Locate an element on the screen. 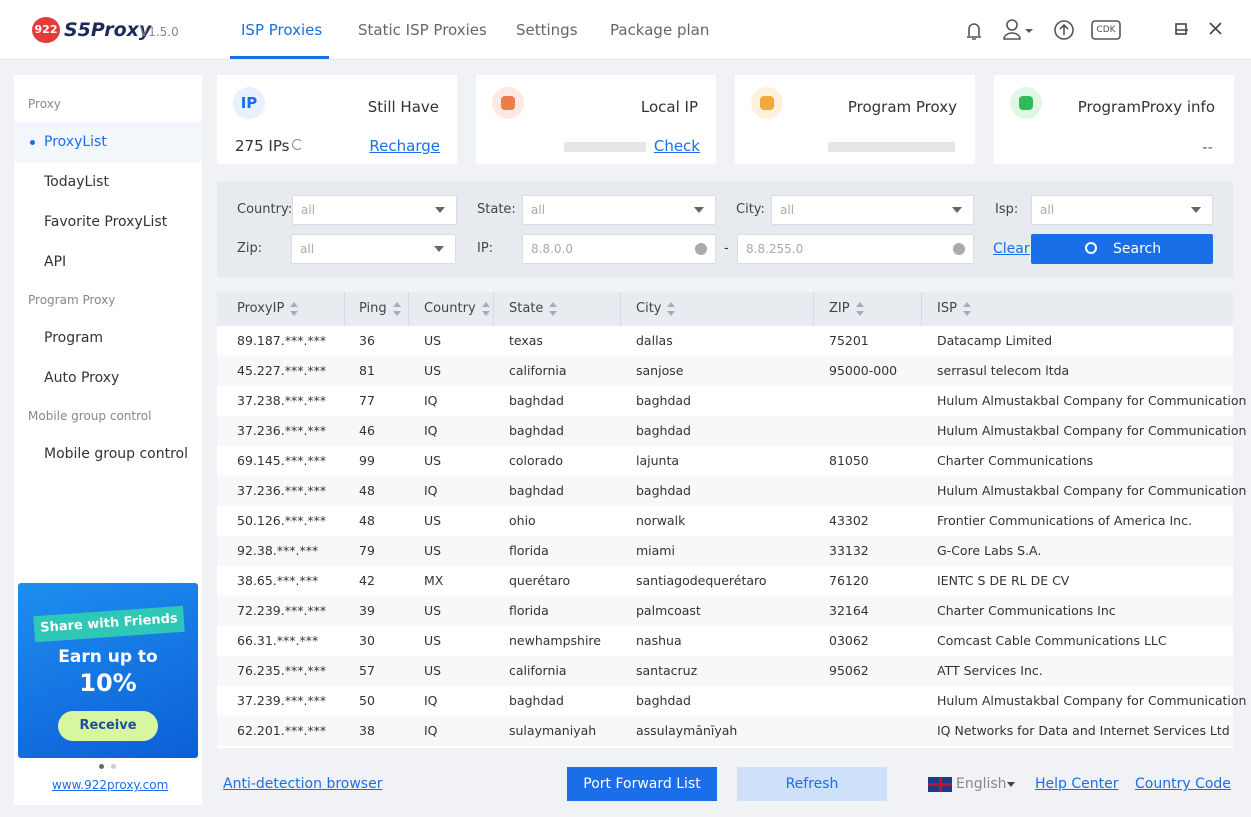  column-header: Ping is located at coordinates (373, 308).